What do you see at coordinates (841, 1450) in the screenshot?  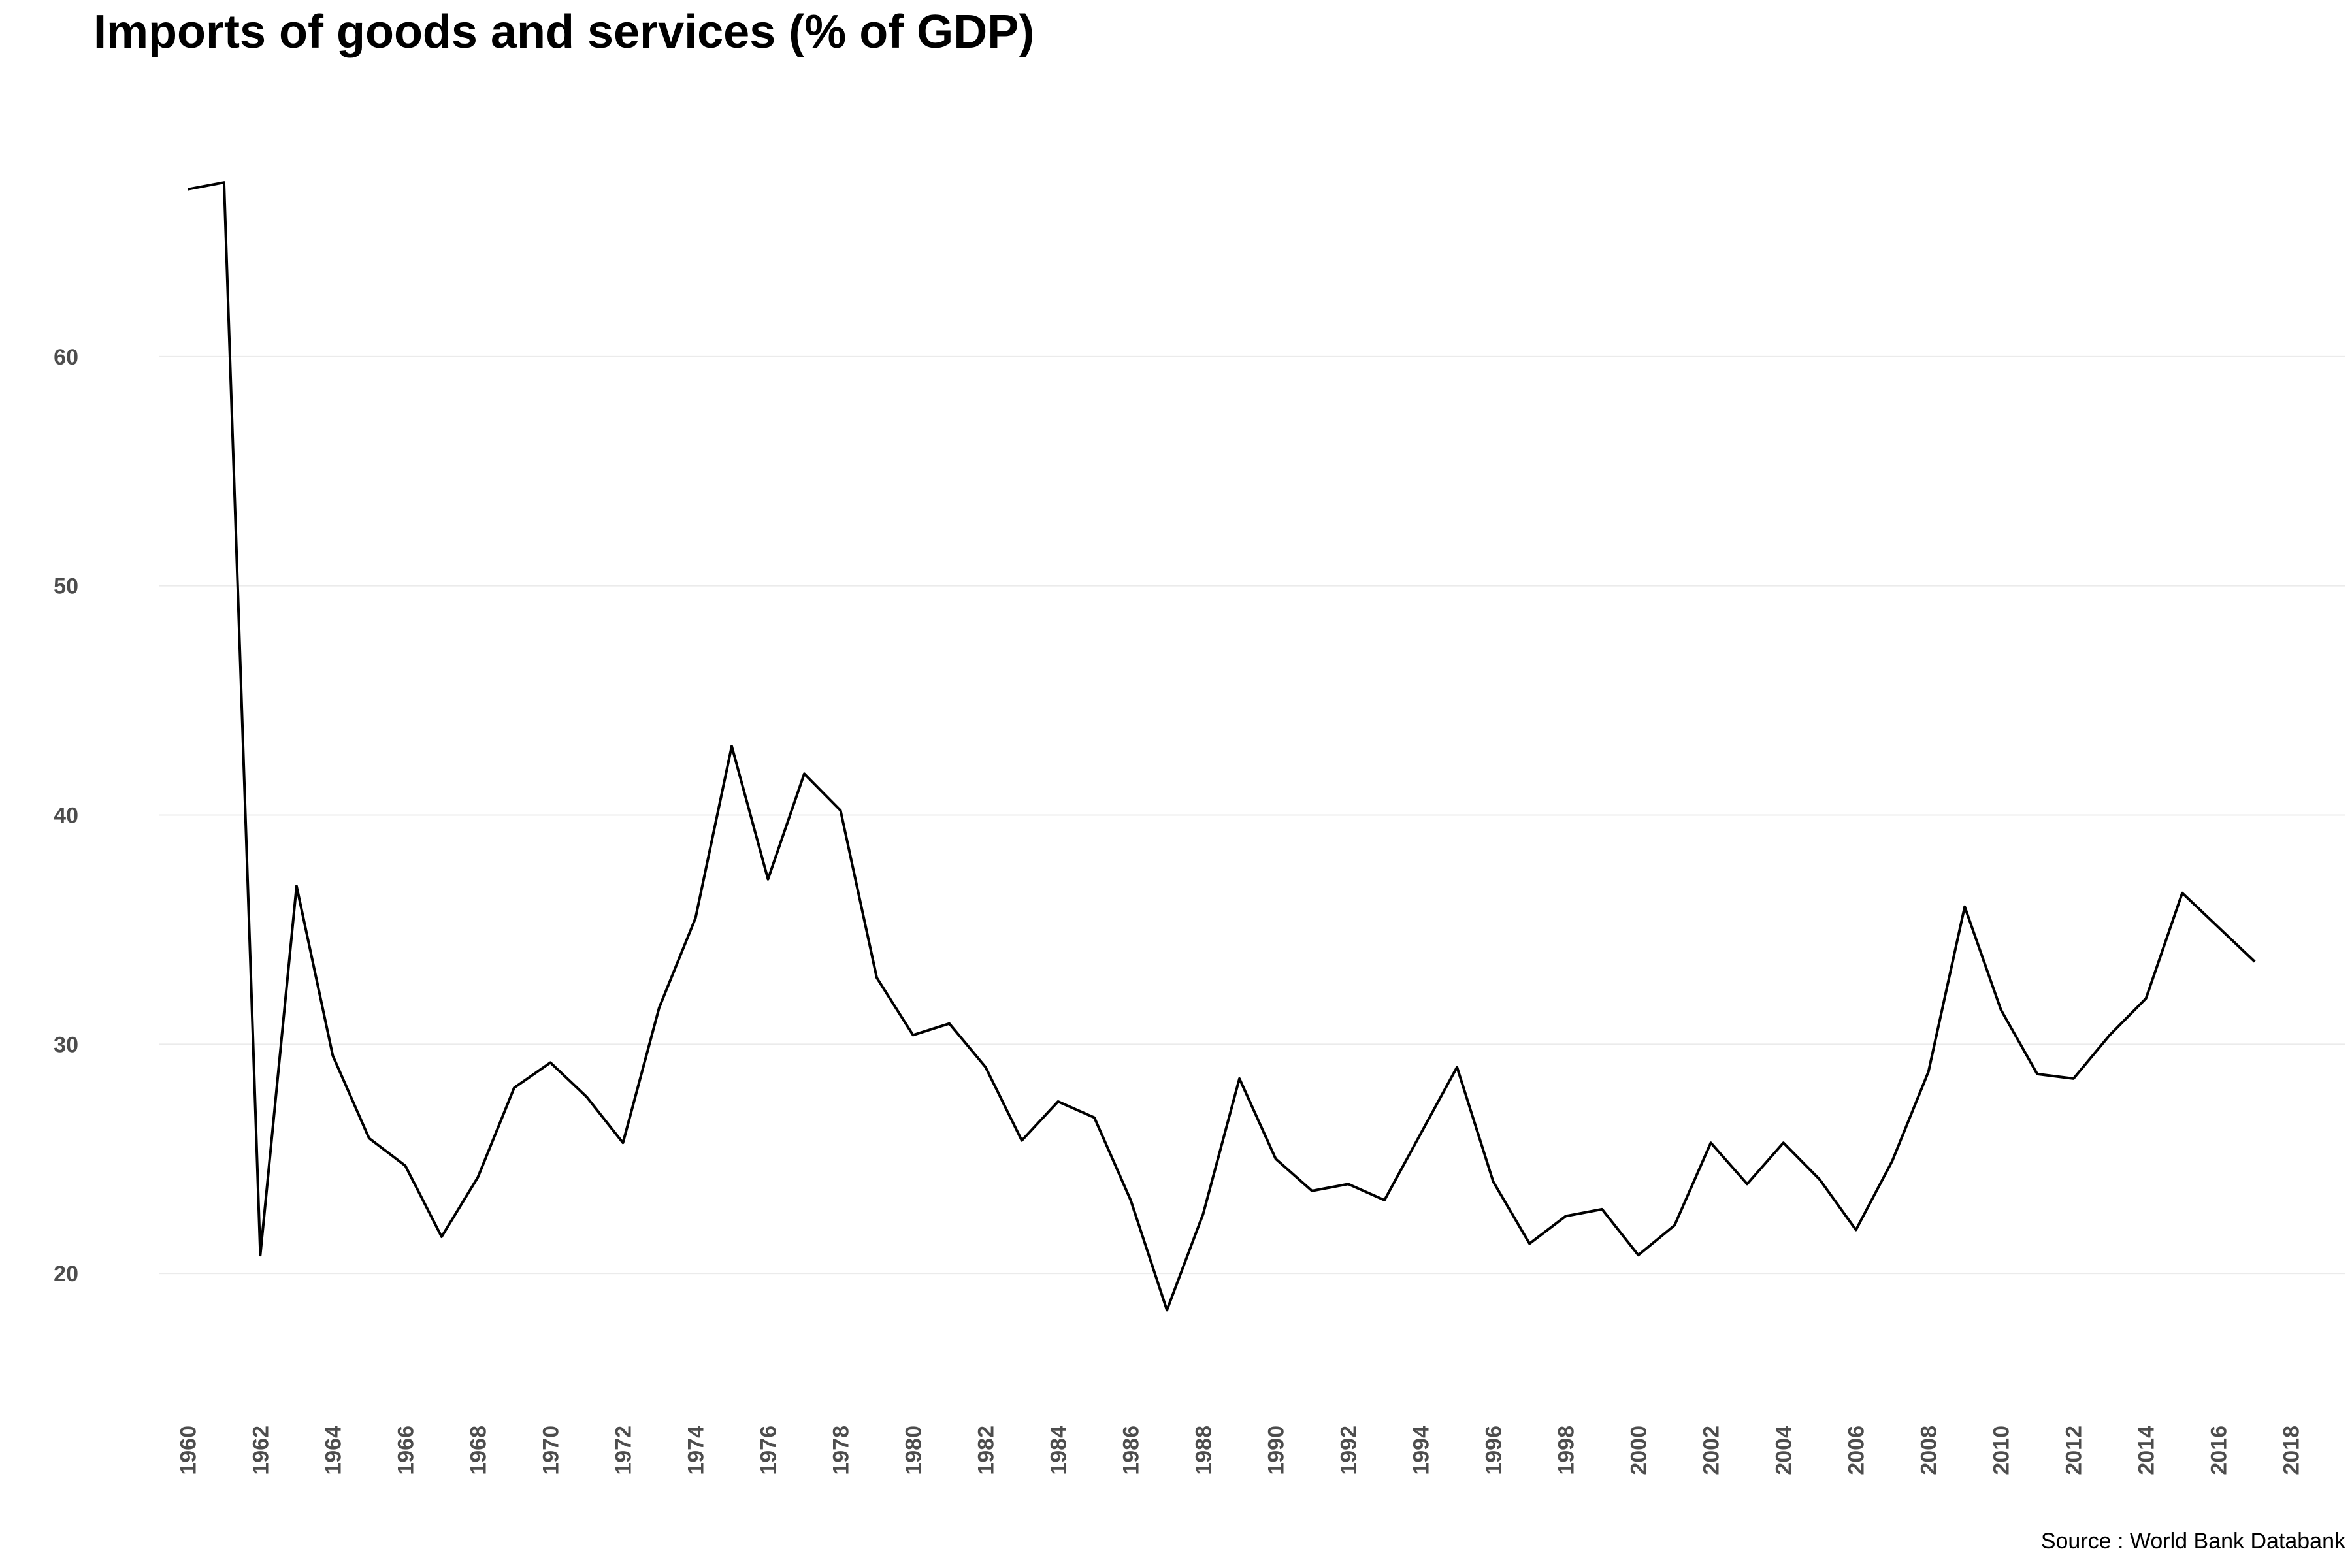 I see `x-tick-label: 1978` at bounding box center [841, 1450].